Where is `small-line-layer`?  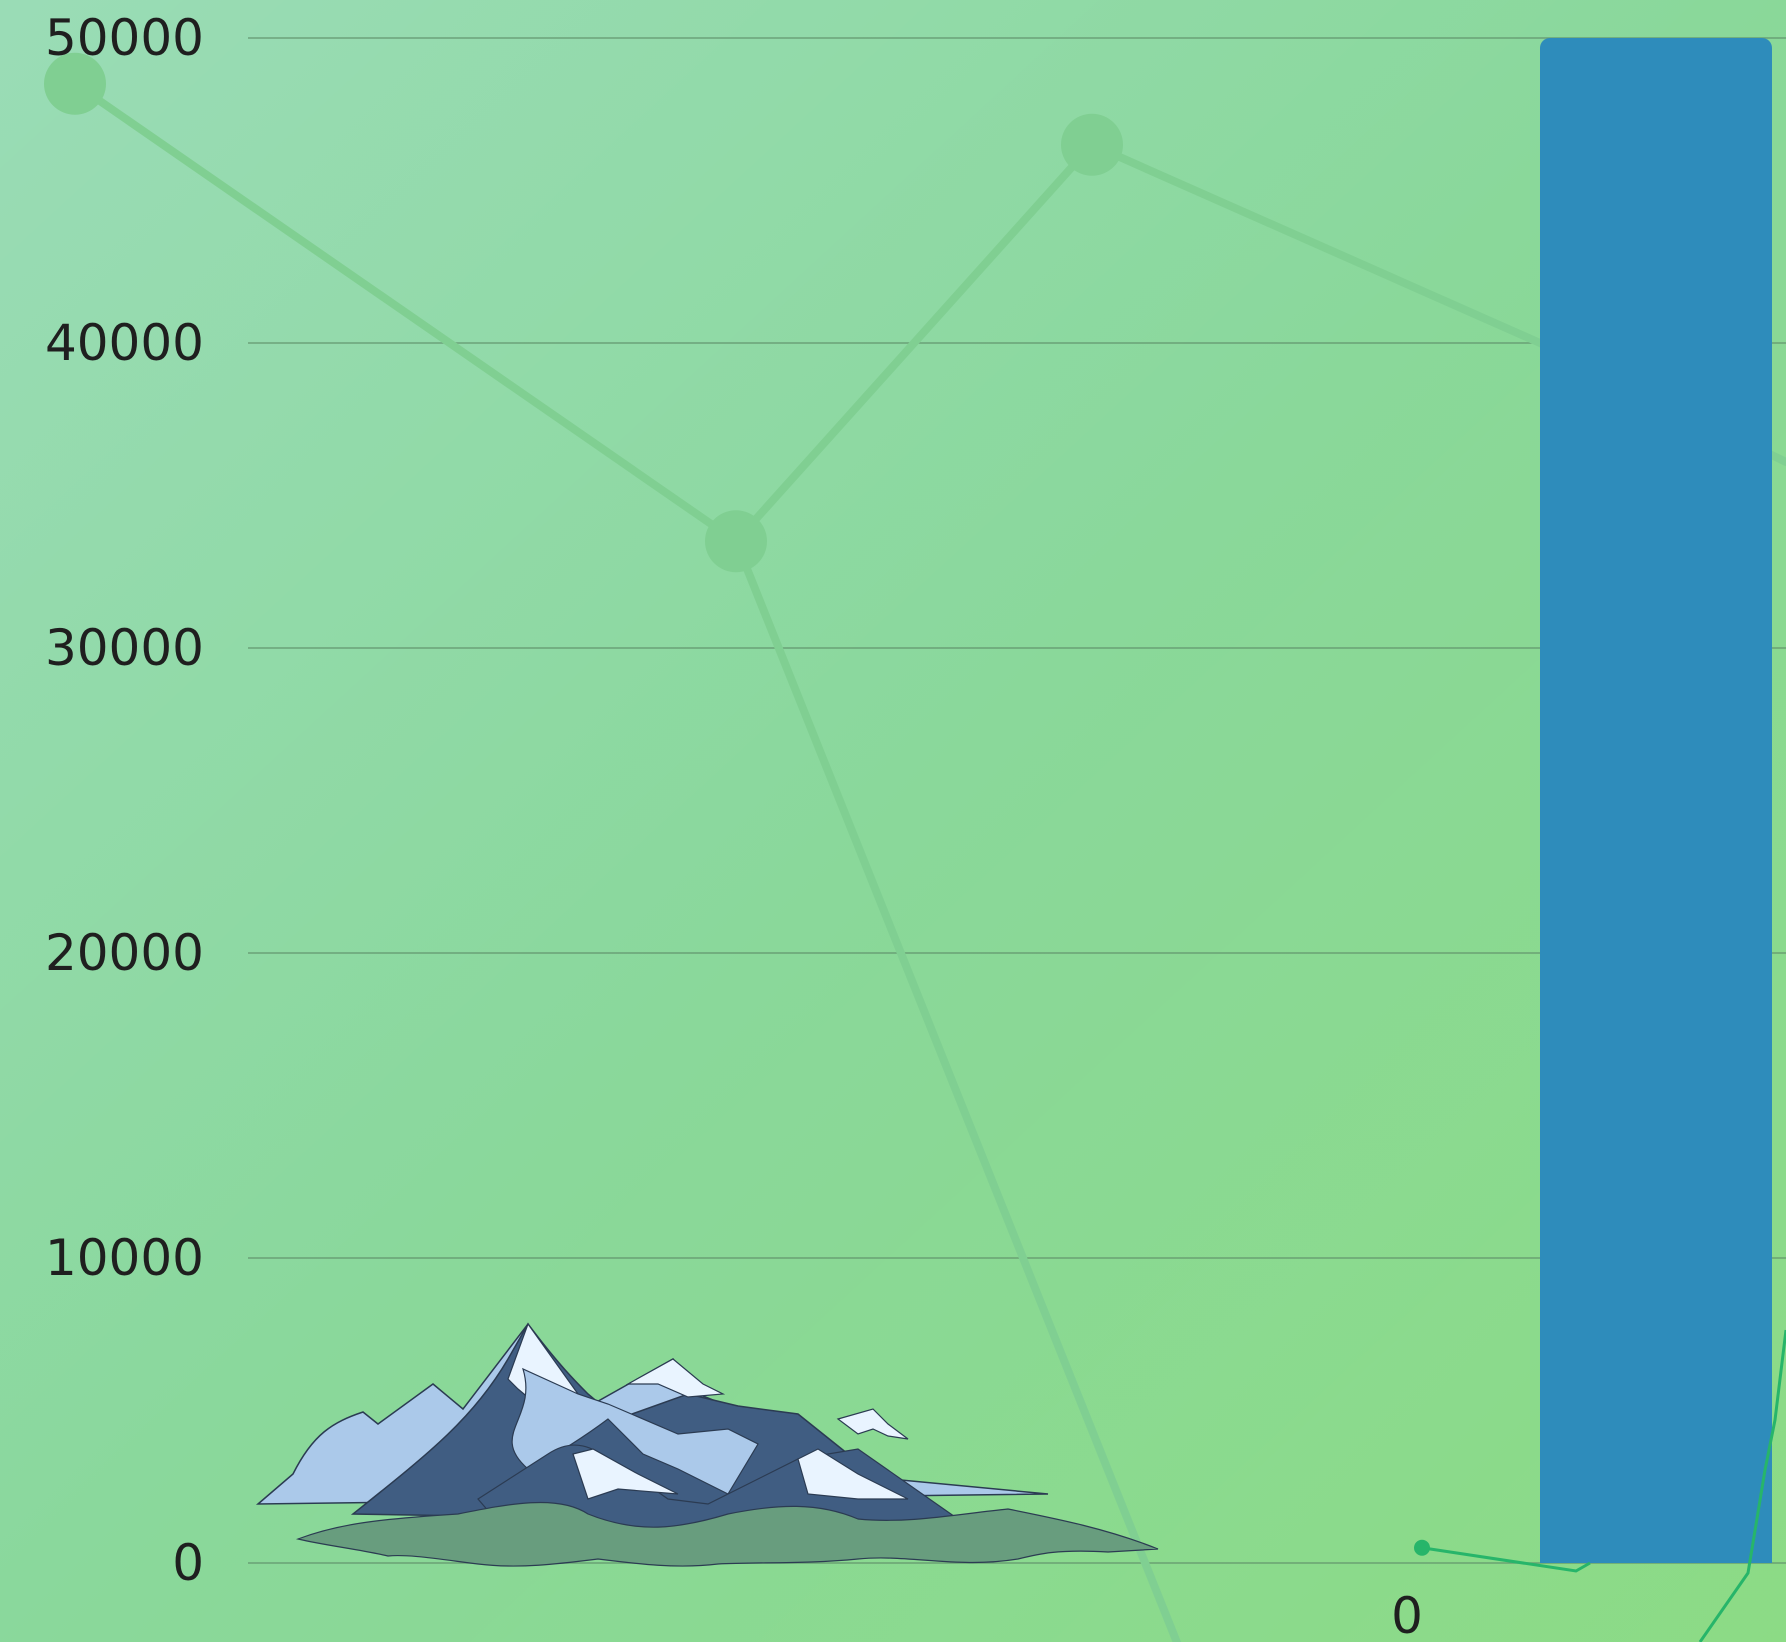 small-line-layer is located at coordinates (1600, 1485).